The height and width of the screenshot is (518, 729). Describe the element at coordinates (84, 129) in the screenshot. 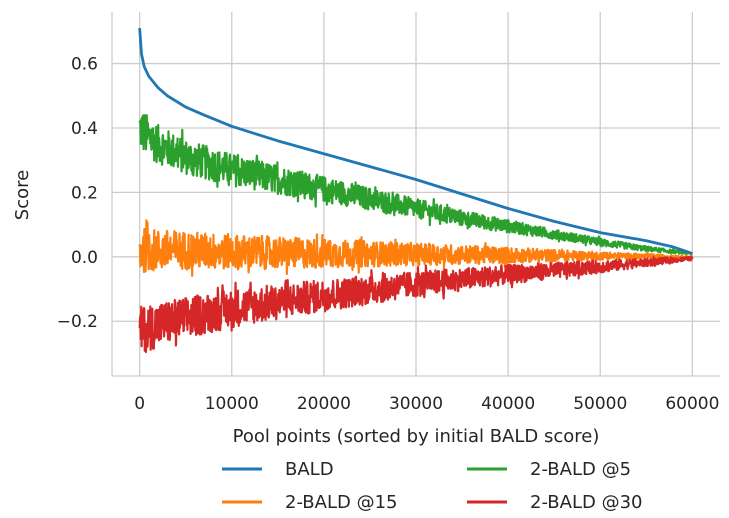

I see `y-tick-label: 0.4` at that location.